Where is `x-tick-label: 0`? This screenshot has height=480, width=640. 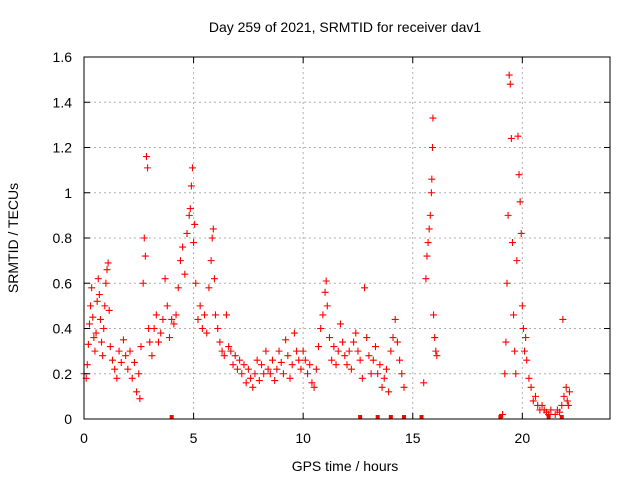 x-tick-label: 0 is located at coordinates (84, 438).